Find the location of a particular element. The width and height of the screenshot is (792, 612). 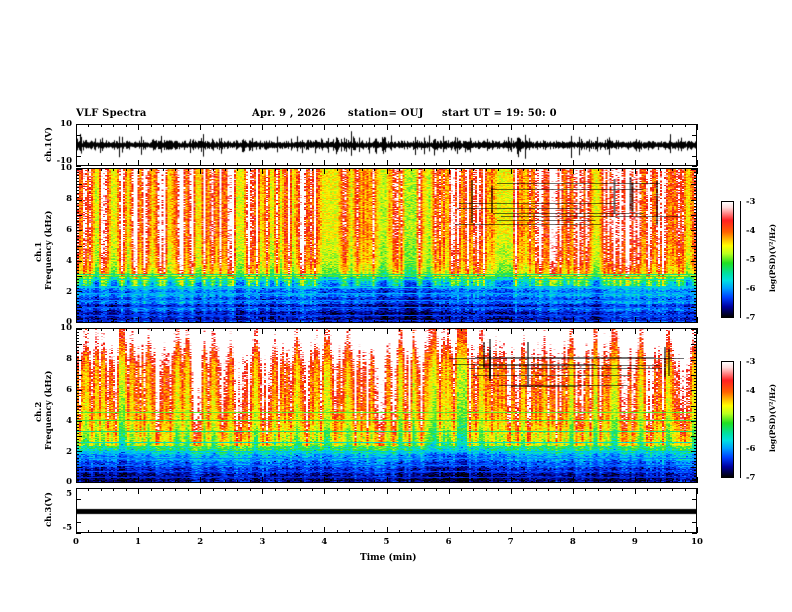

ch2-freq-tick-4: 4 is located at coordinates (69, 421).